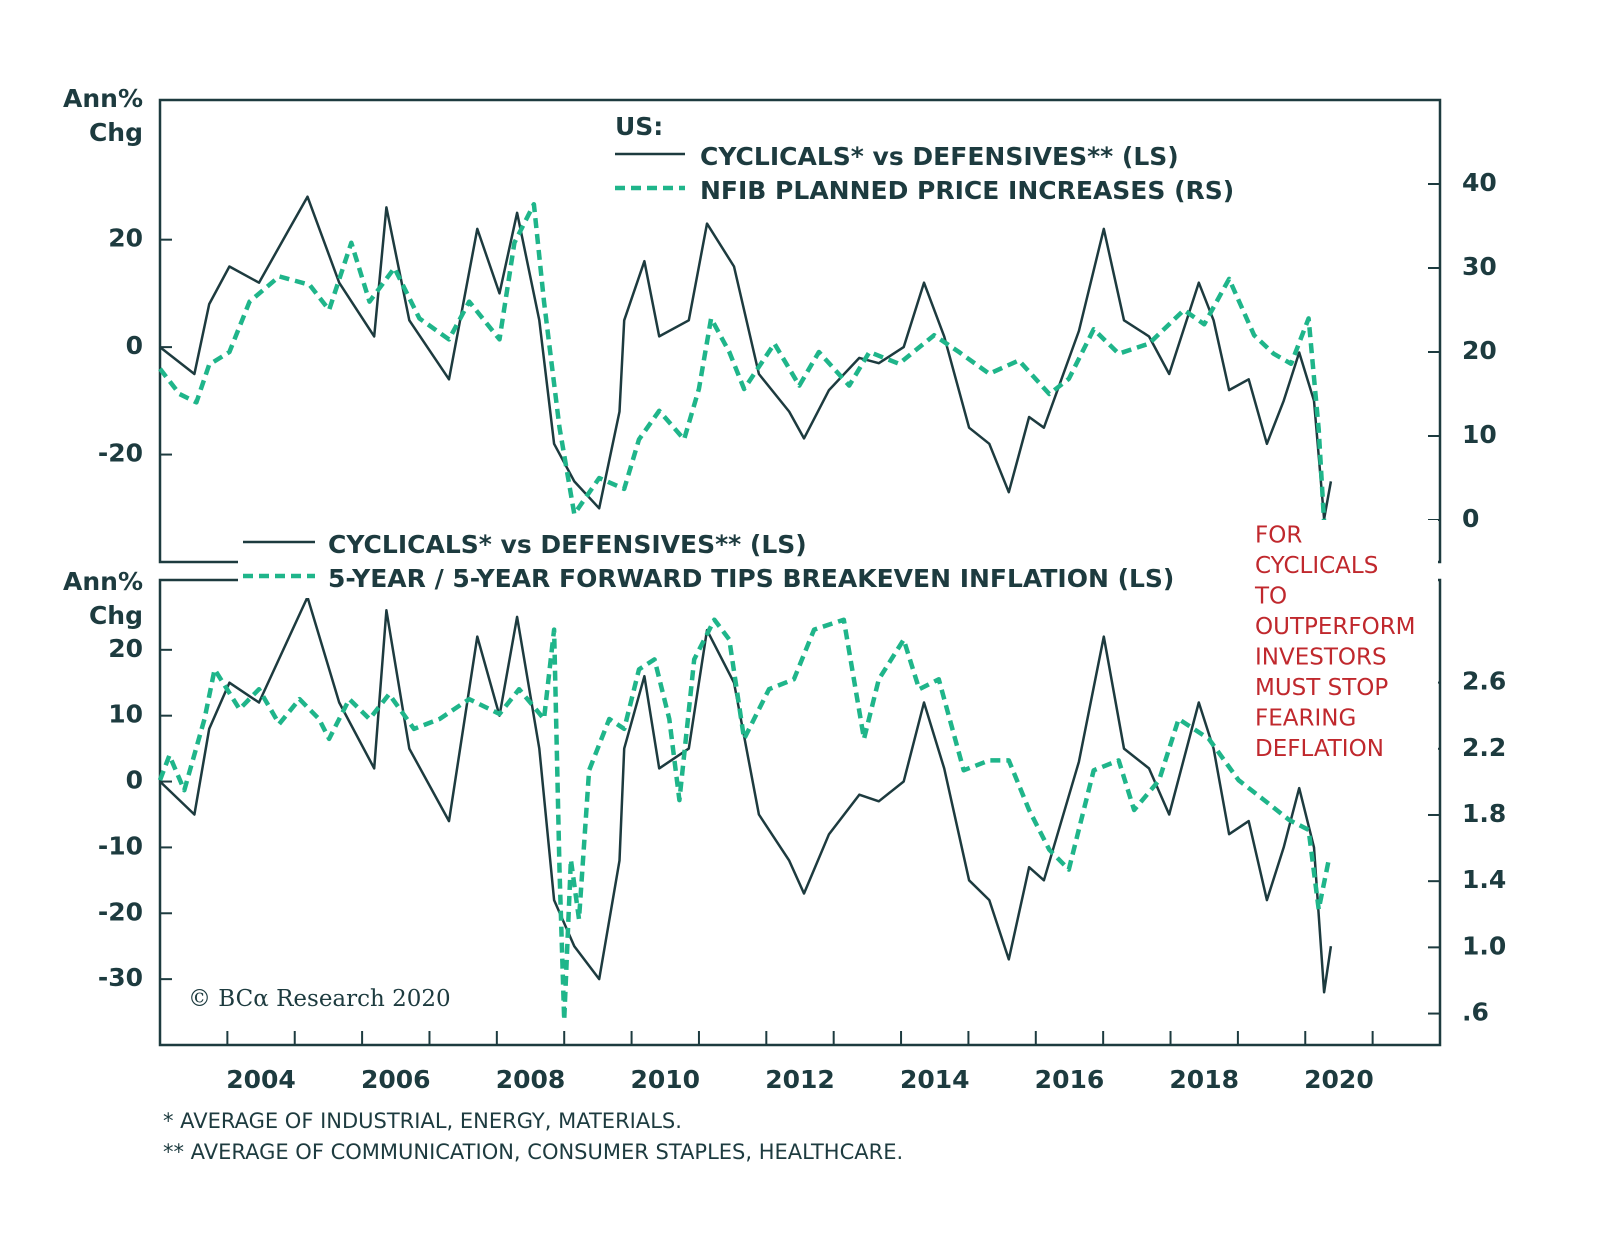  I want to click on legend-title: US:, so click(639, 126).